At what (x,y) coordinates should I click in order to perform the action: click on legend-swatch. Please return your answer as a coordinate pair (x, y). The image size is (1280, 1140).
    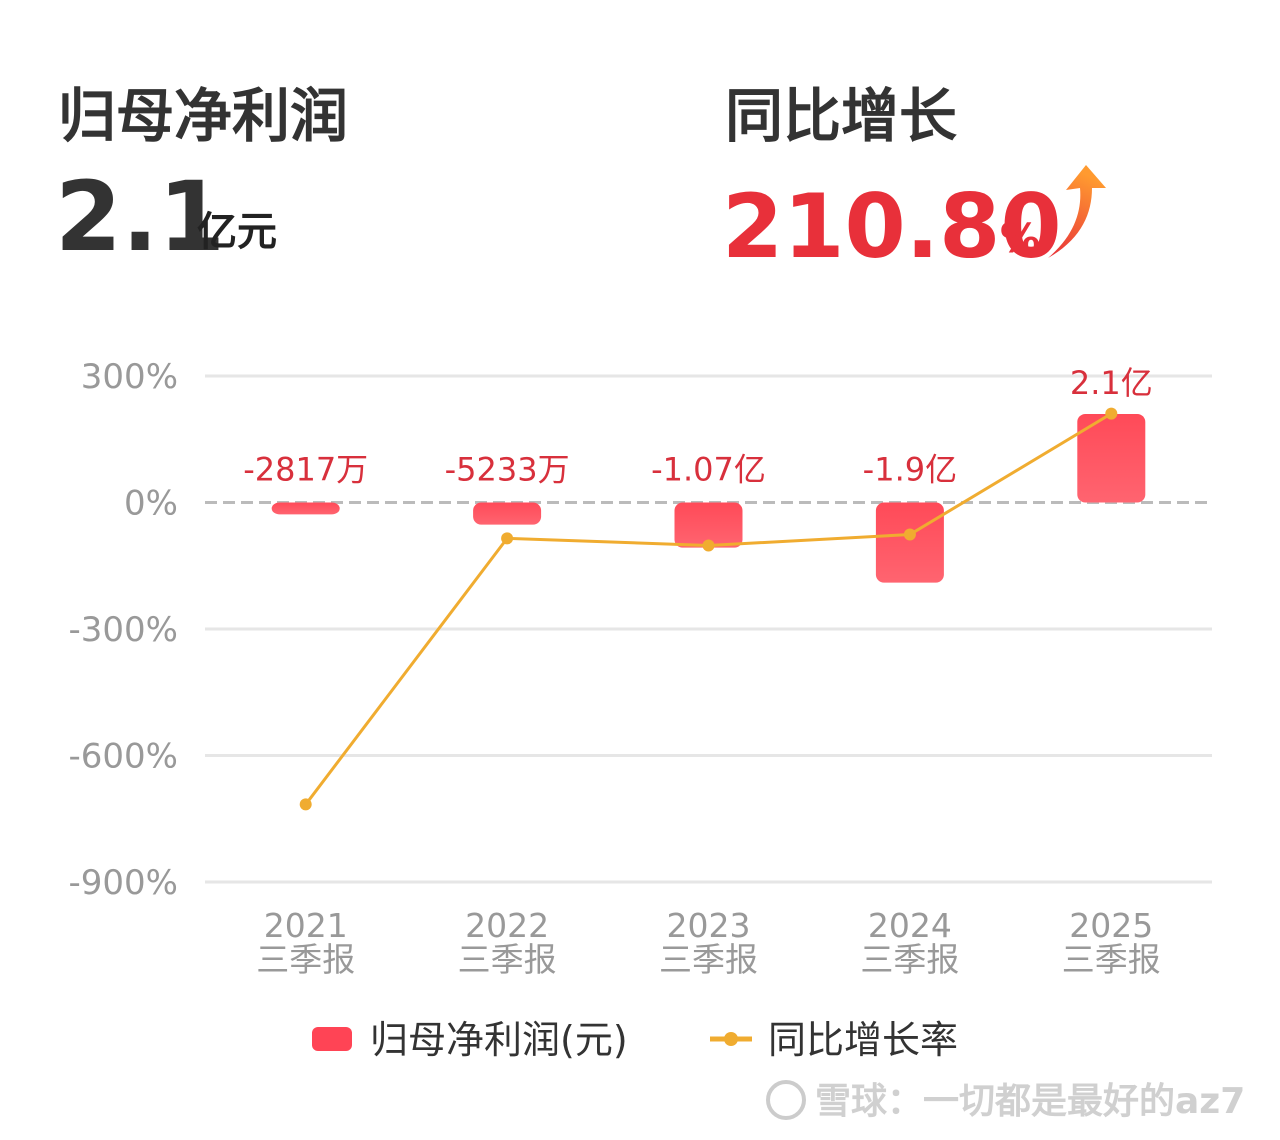
    Looking at the image, I should click on (332, 1039).